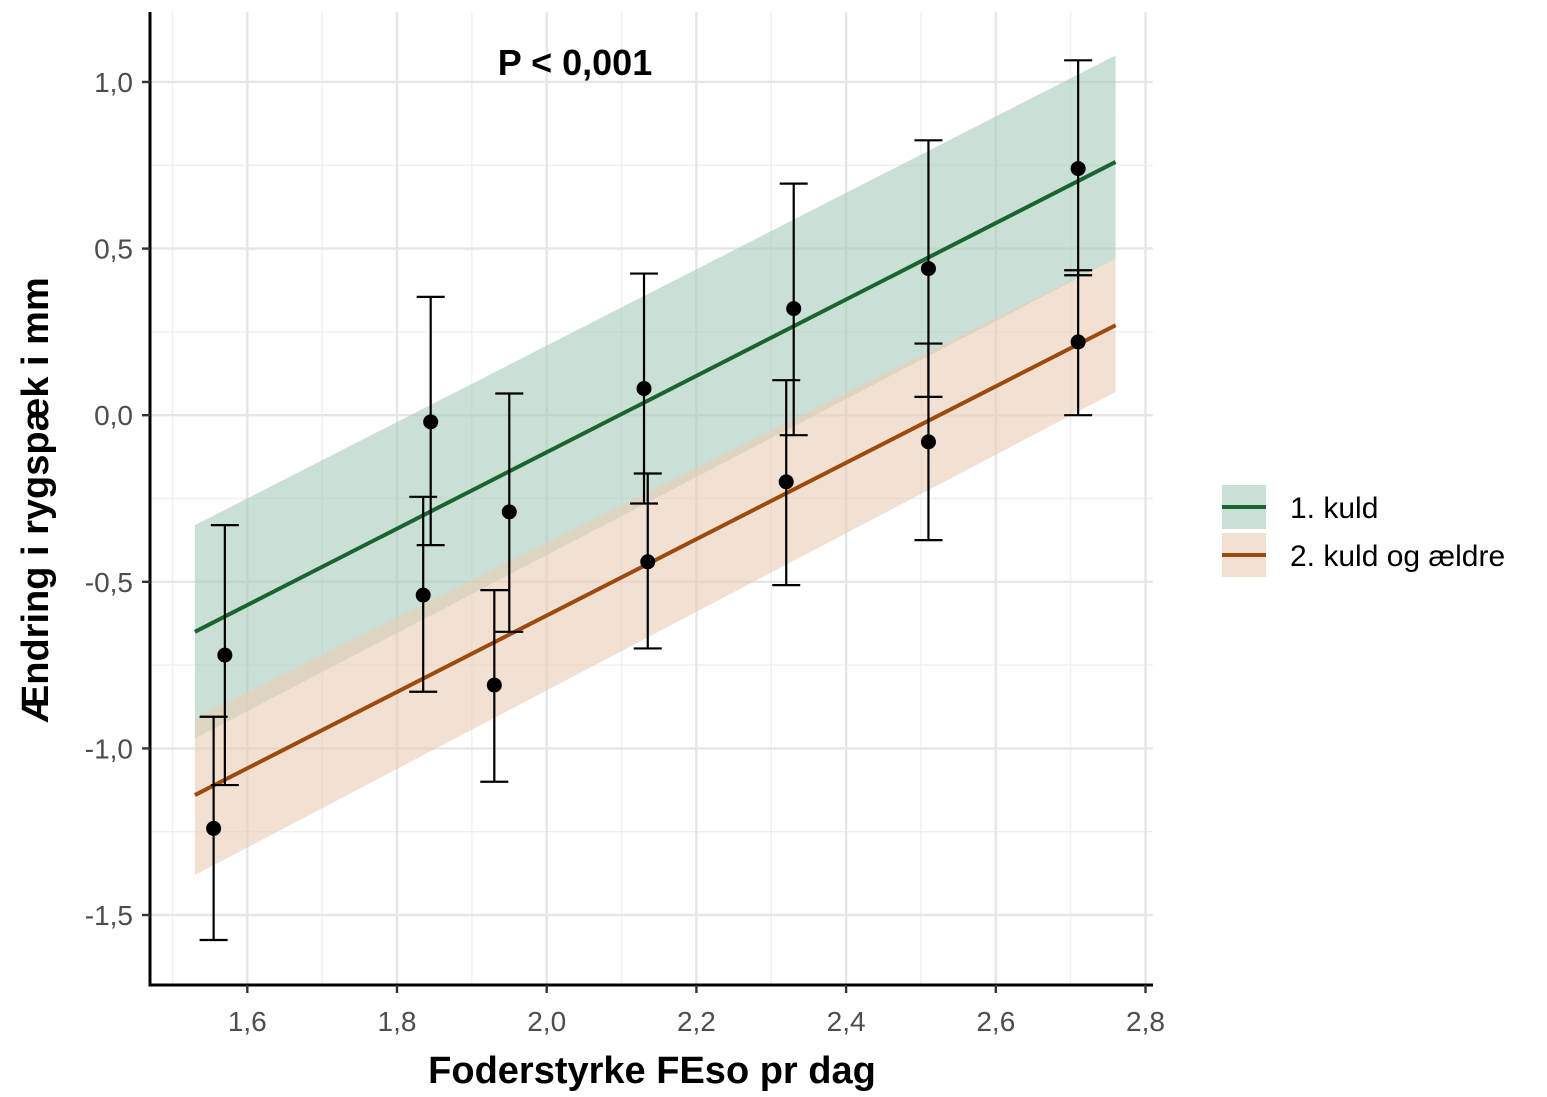 The height and width of the screenshot is (1097, 1547). What do you see at coordinates (546, 1021) in the screenshot?
I see `x-tick-label: 2,0` at bounding box center [546, 1021].